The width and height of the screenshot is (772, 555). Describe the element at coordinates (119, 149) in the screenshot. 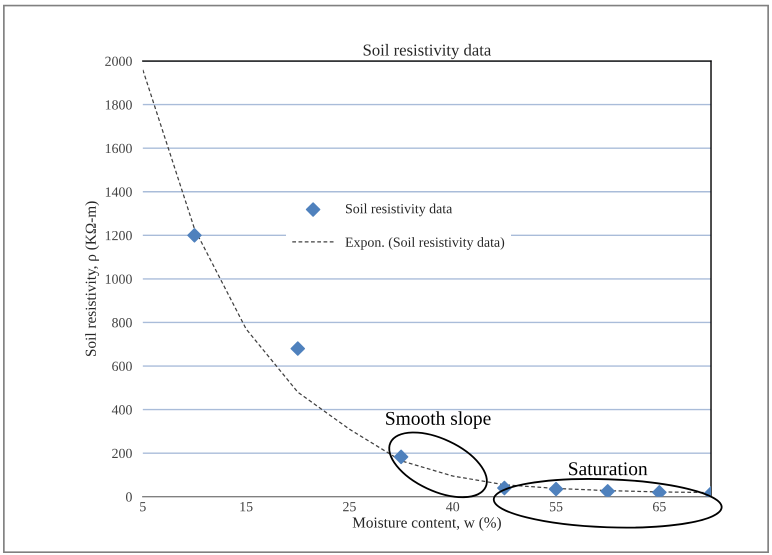

I see `y-tick-label: 1600` at that location.